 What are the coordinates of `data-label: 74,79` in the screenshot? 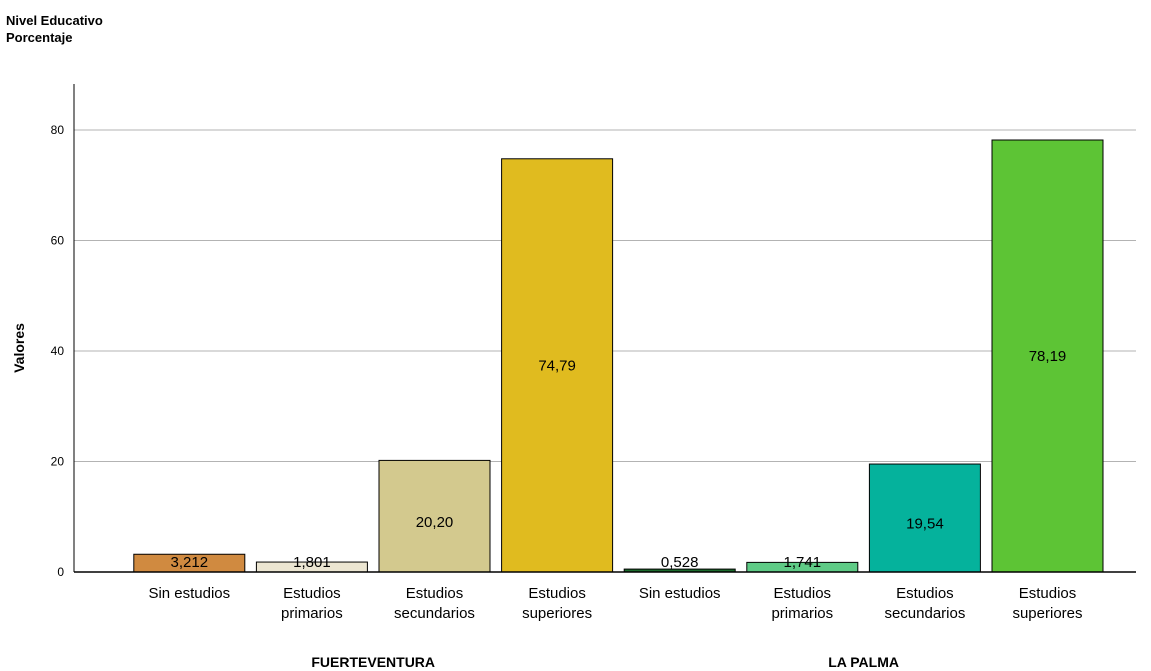 It's located at (557, 365).